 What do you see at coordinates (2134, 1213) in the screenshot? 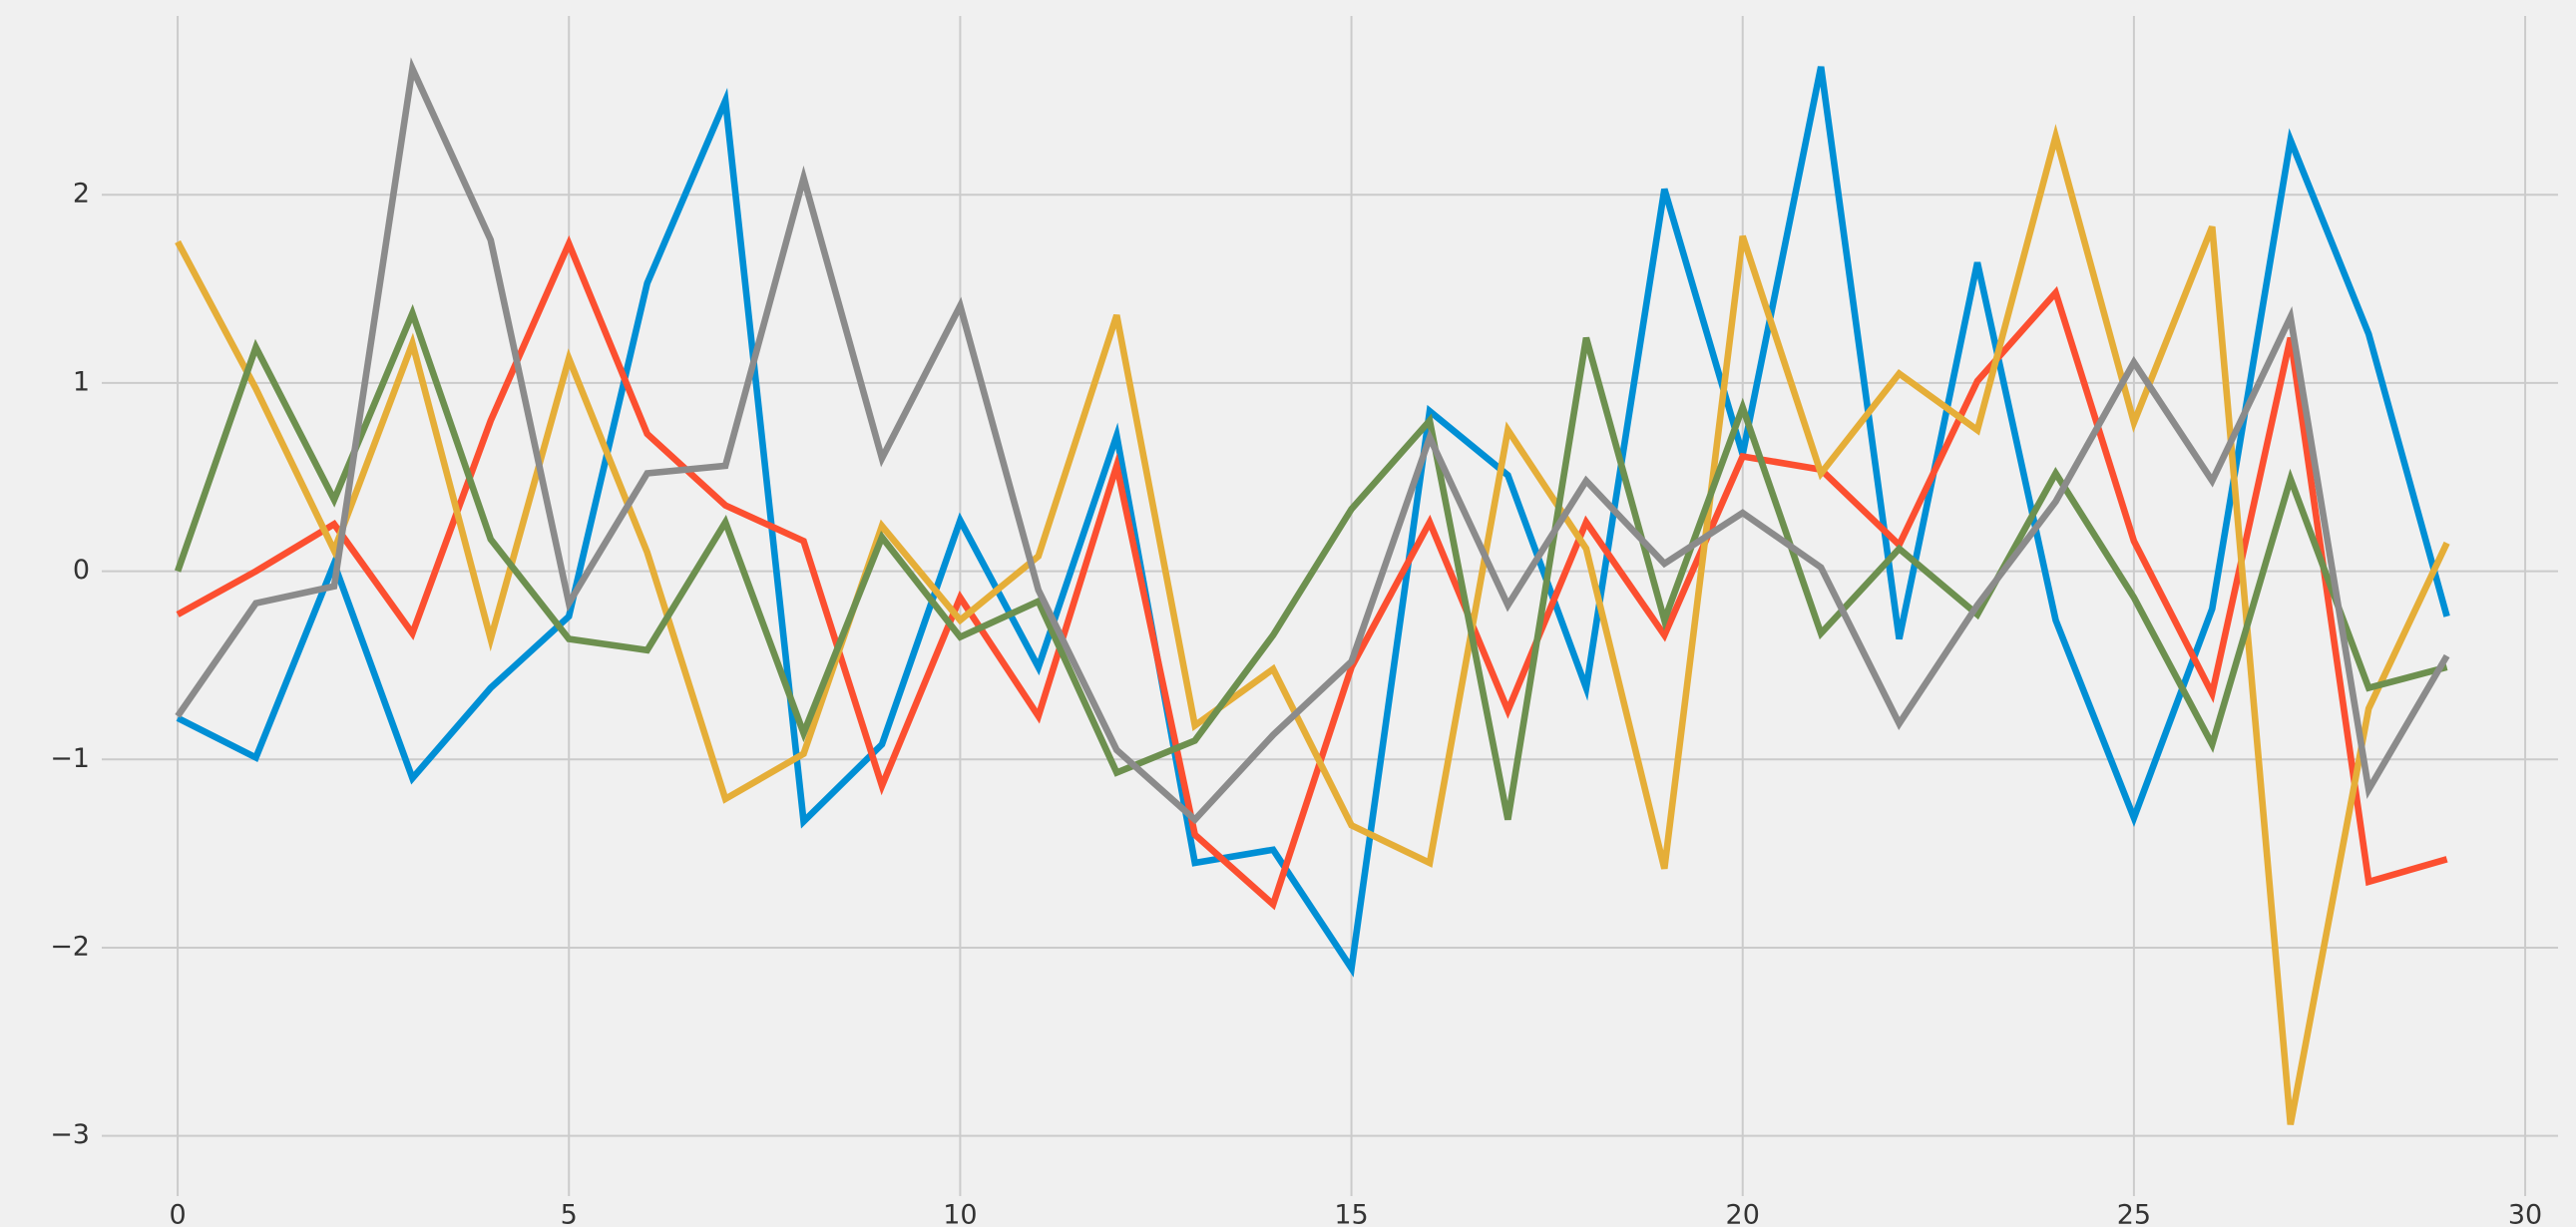
I see `x-tick-label: 25` at bounding box center [2134, 1213].